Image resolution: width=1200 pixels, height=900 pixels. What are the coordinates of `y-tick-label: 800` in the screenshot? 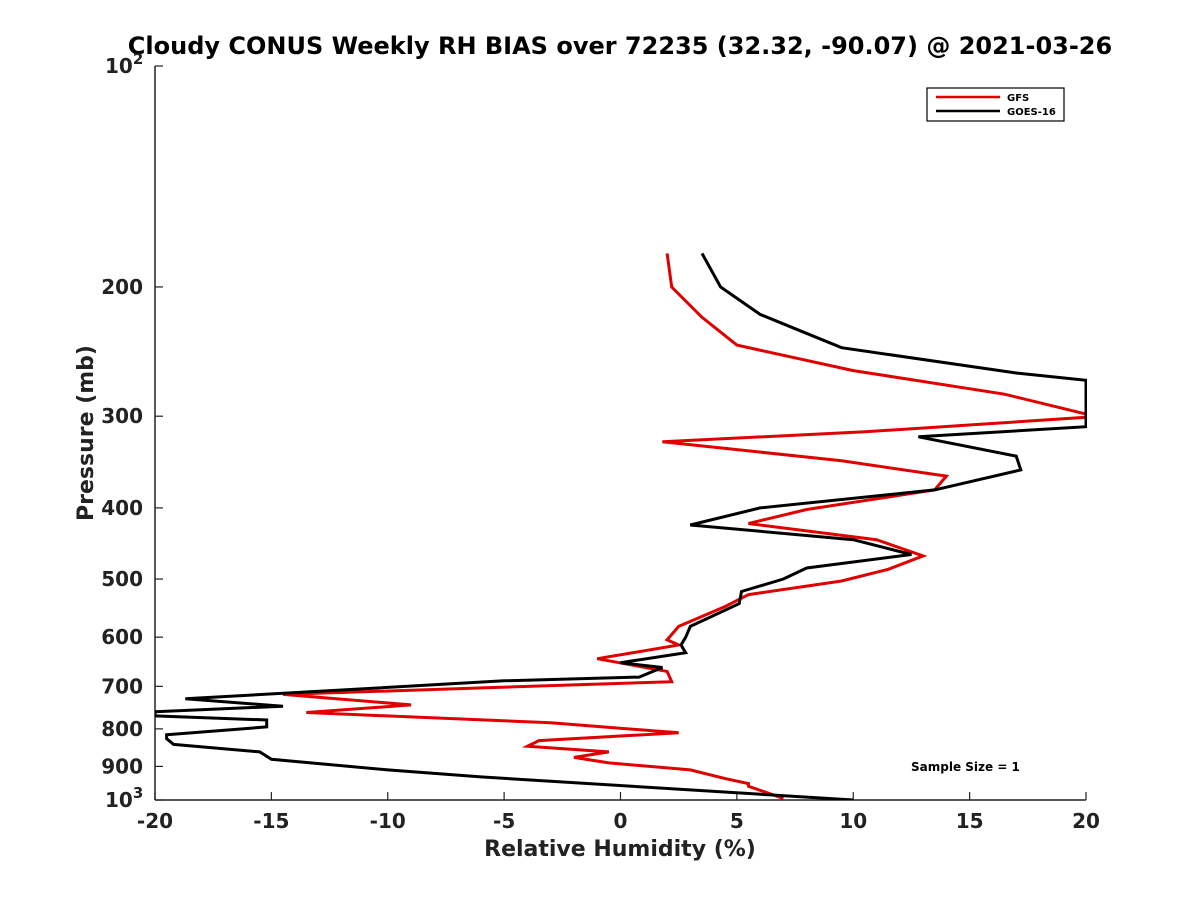 It's located at (122, 729).